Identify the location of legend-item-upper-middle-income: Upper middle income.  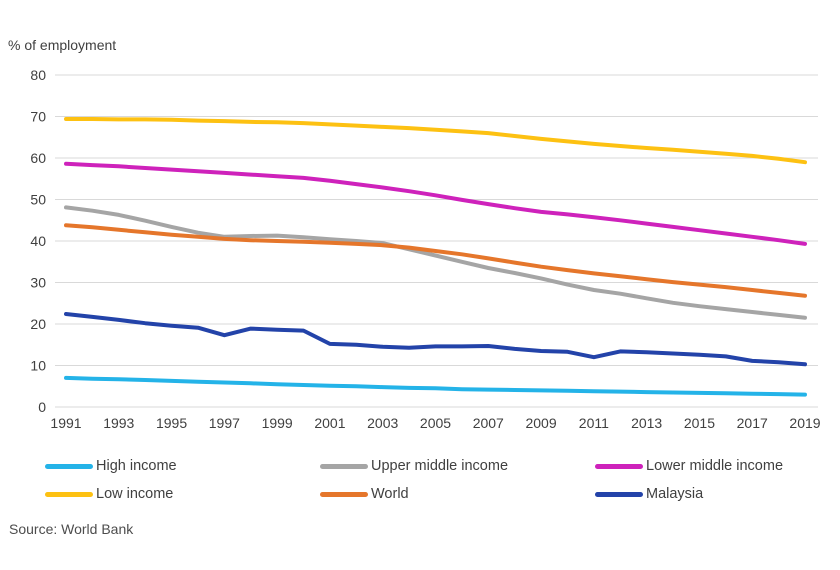
(457, 466).